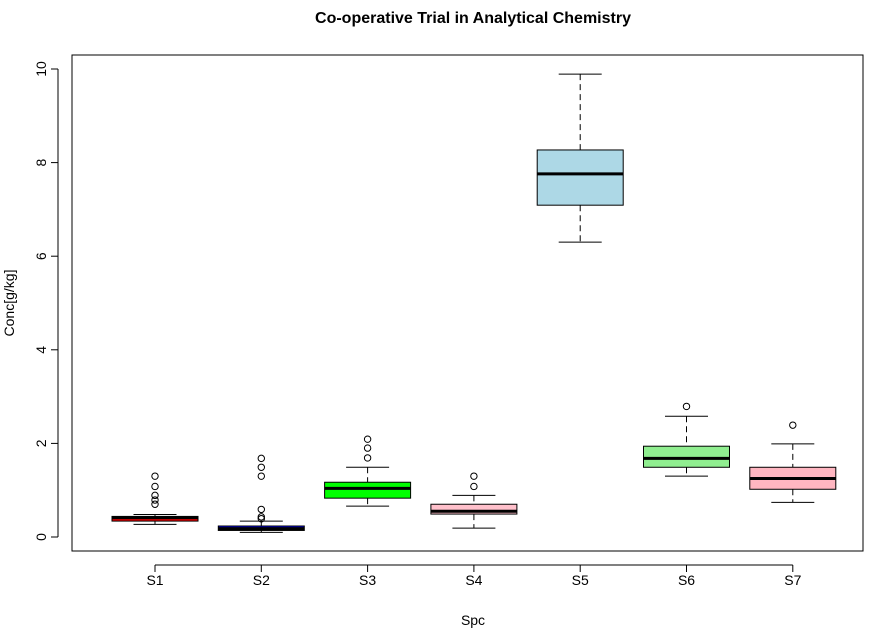 The image size is (884, 638). What do you see at coordinates (580, 580) in the screenshot?
I see `x-tick-label: S5` at bounding box center [580, 580].